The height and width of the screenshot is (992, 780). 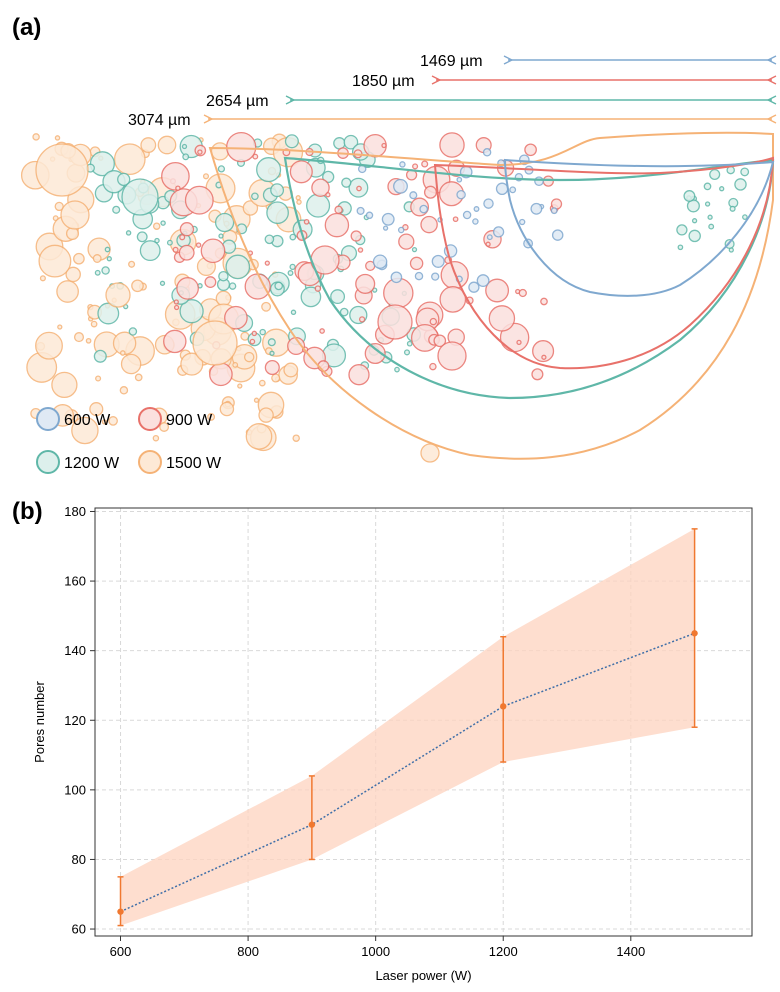 I want to click on y-tick-label: 100, so click(x=75, y=789).